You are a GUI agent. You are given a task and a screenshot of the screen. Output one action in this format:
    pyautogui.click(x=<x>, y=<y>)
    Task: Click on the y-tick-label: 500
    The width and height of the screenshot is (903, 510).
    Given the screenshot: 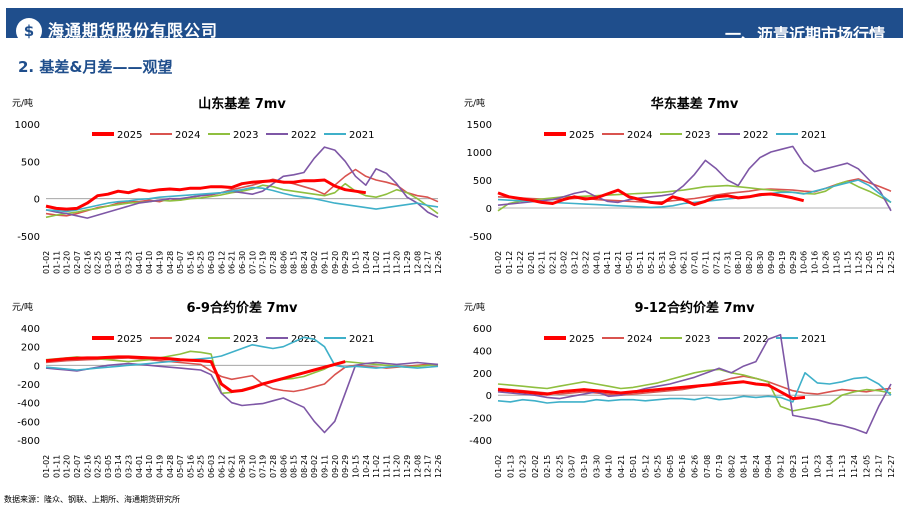 What is the action you would take?
    pyautogui.click(x=482, y=181)
    